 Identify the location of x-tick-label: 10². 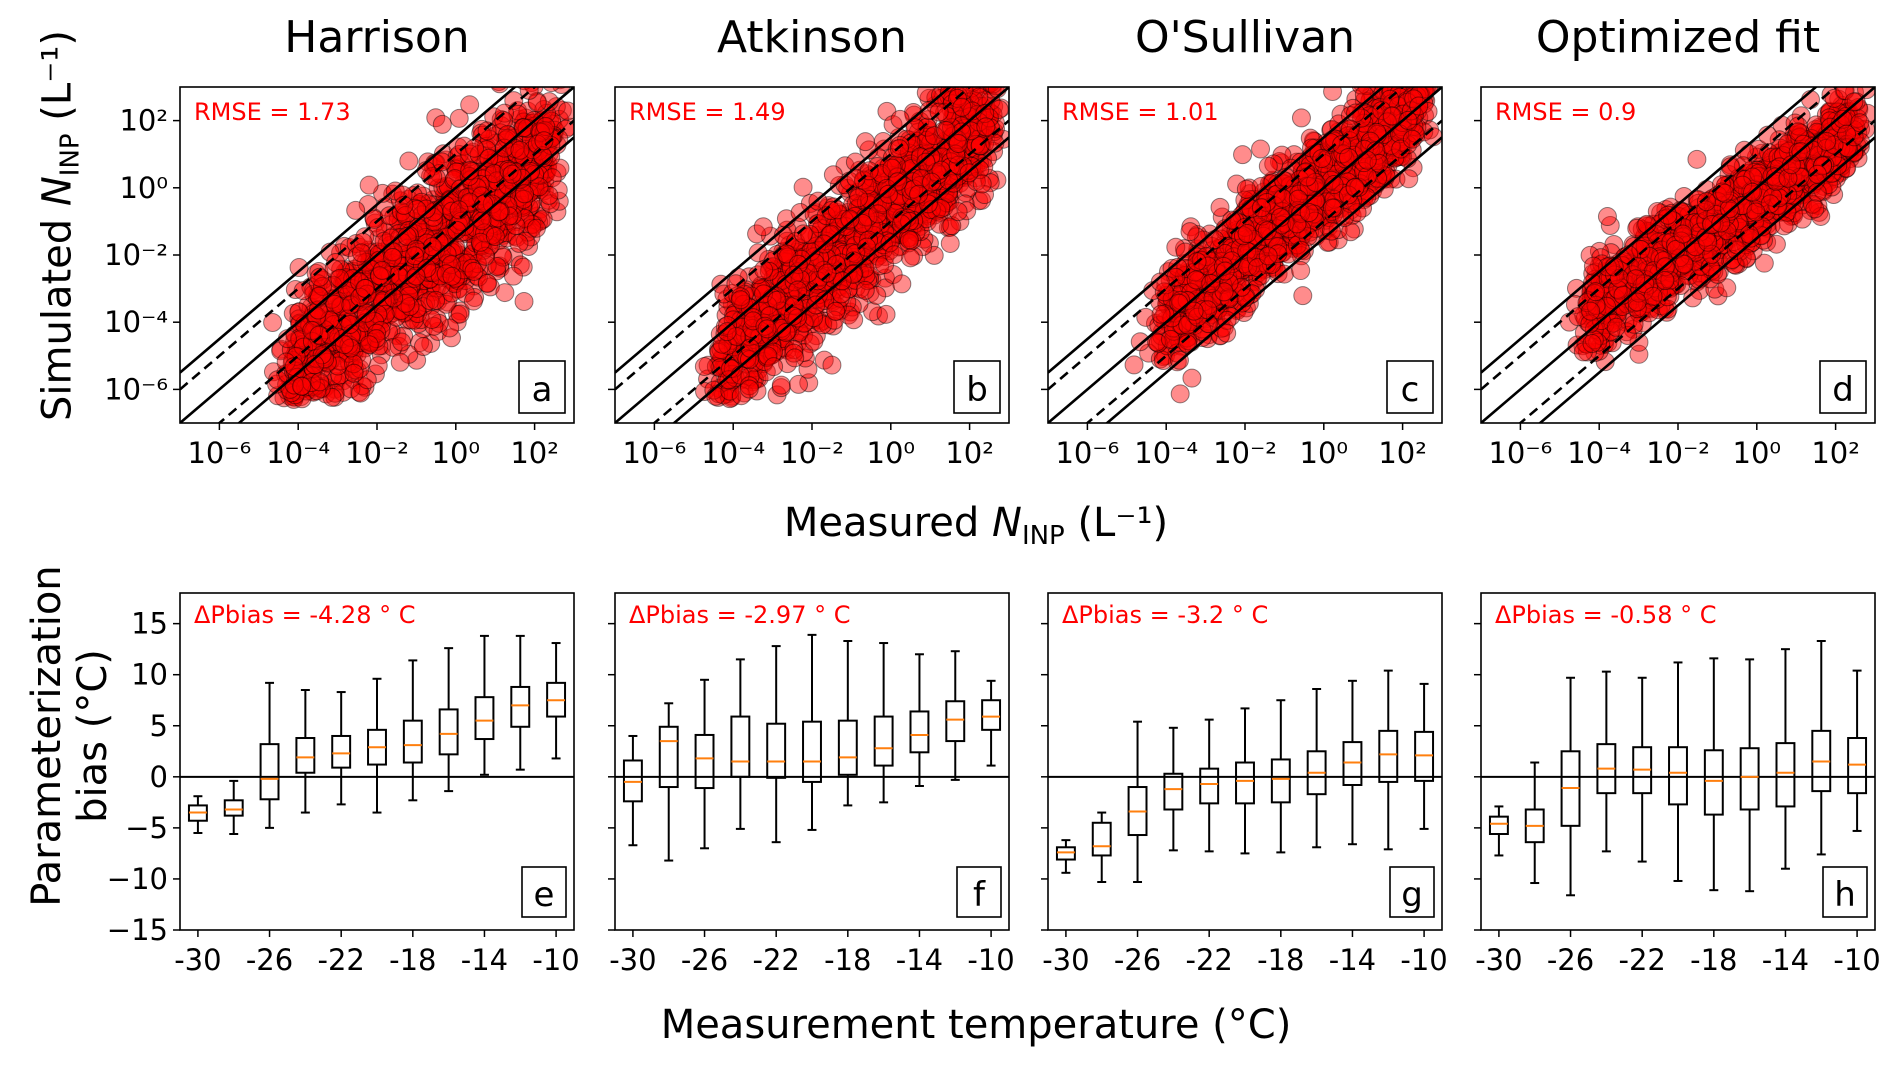
(969, 453).